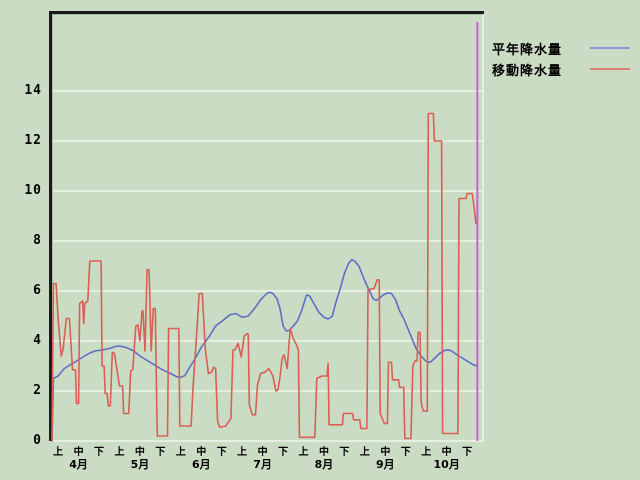 This screenshot has width=640, height=480. What do you see at coordinates (446, 464) in the screenshot?
I see `x-axis-month-label: 10月` at bounding box center [446, 464].